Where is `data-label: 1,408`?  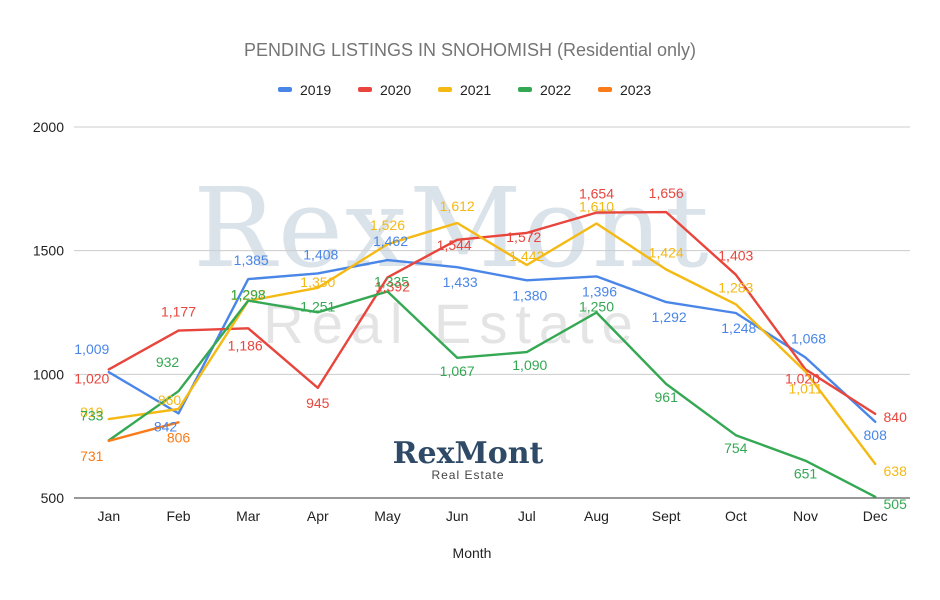 data-label: 1,408 is located at coordinates (320, 254).